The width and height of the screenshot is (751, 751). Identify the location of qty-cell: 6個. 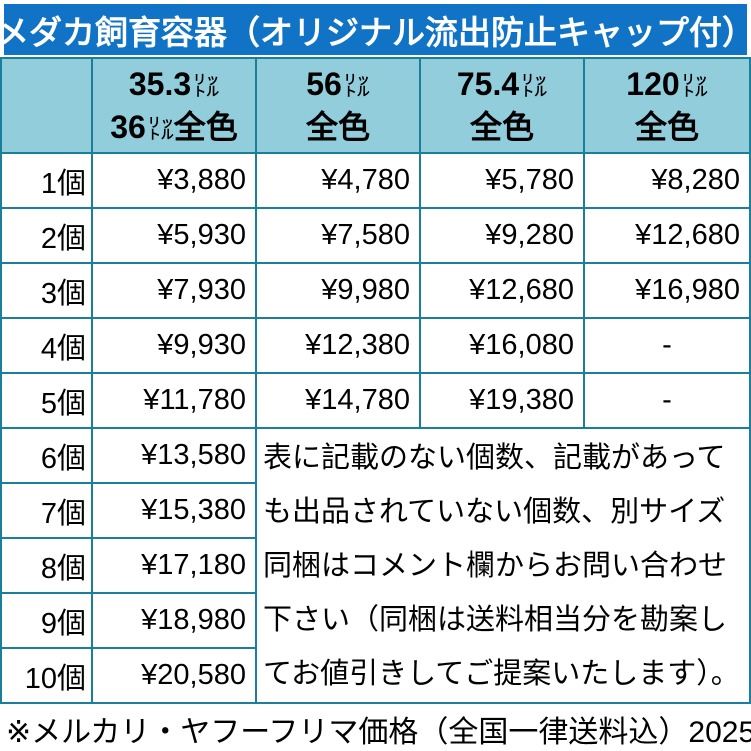
(46, 455).